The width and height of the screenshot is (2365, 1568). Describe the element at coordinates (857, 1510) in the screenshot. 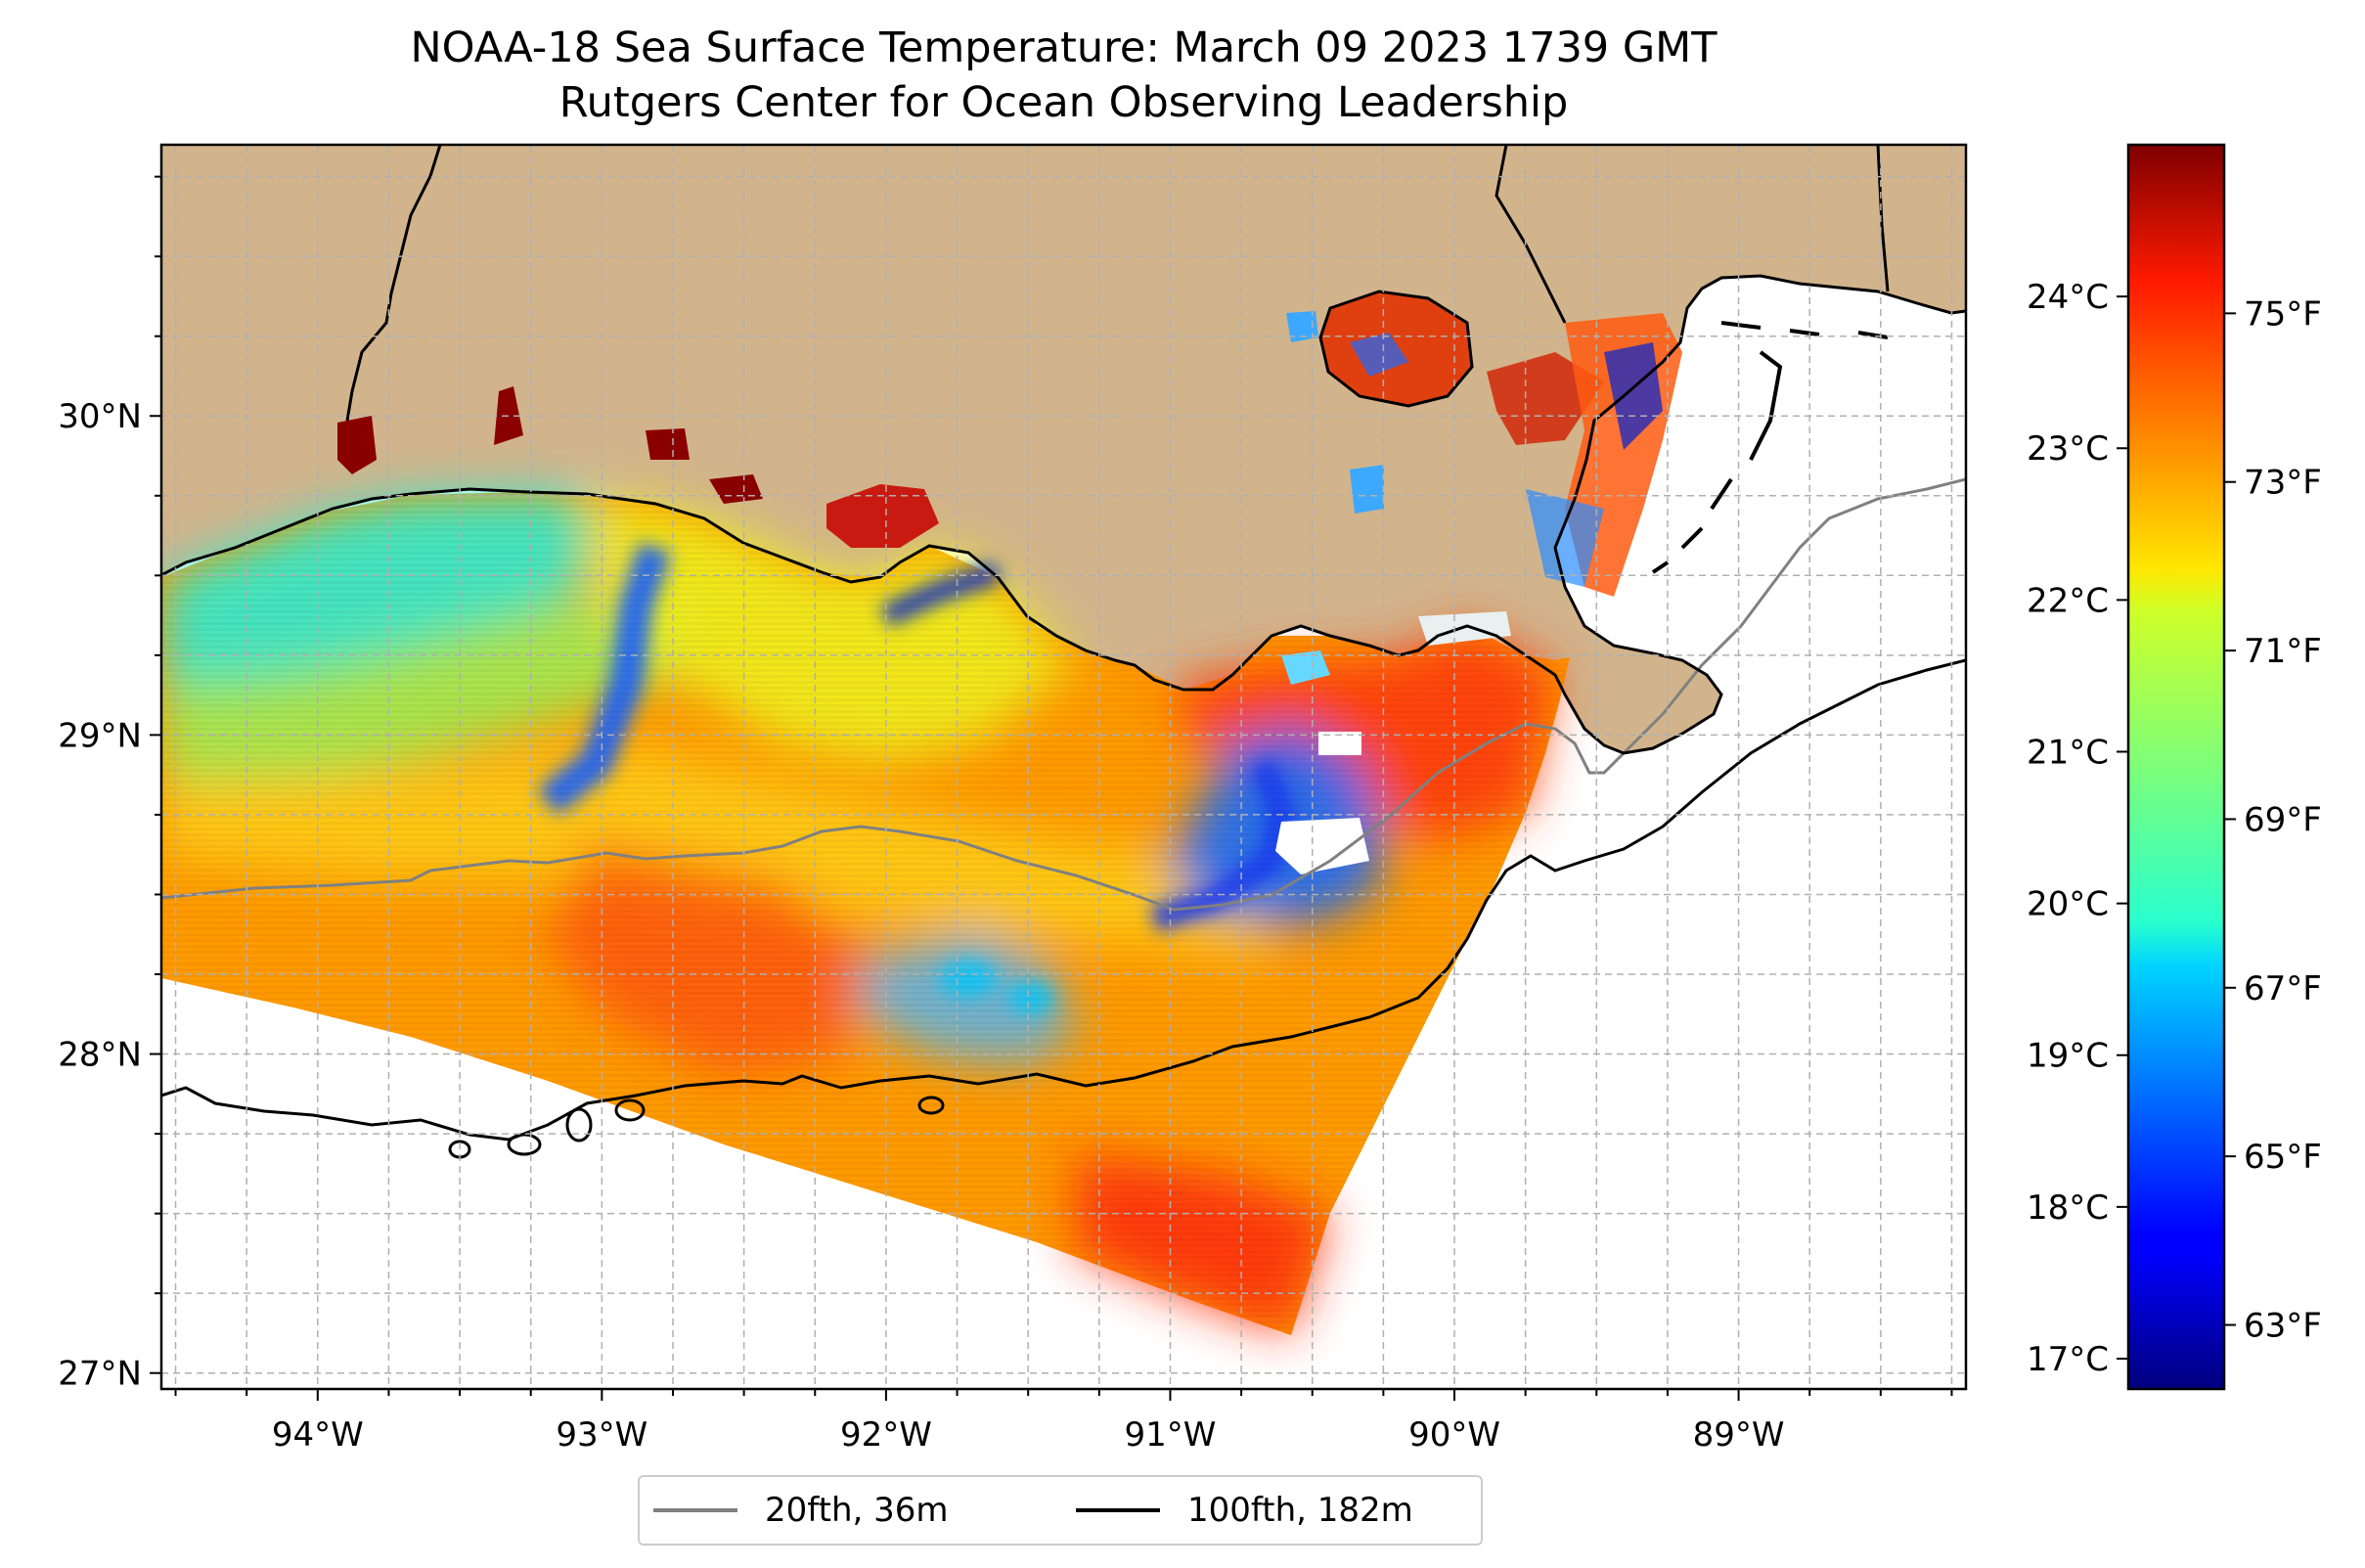

I see `legend-label-20fth: 20fth, 36m` at that location.